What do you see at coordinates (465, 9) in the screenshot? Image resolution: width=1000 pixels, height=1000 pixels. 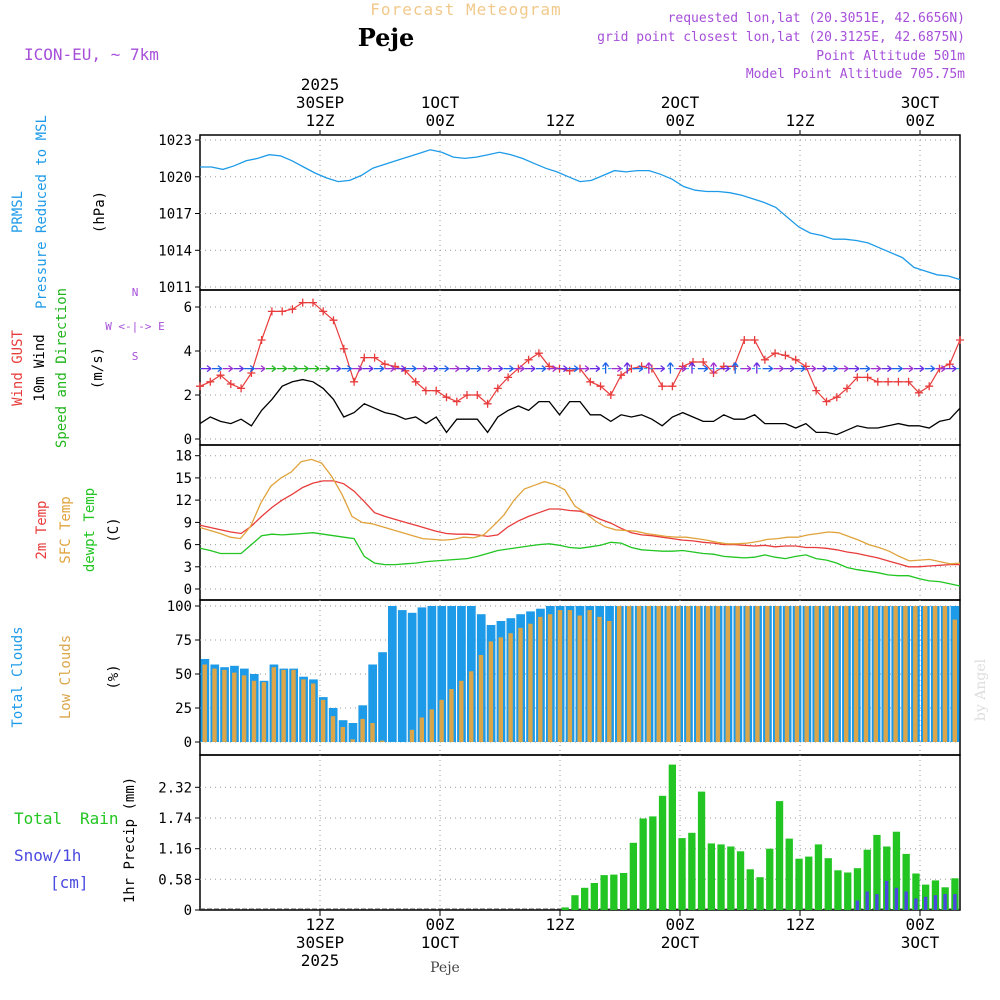 I see `chart-title: Forecast Meteogram` at bounding box center [465, 9].